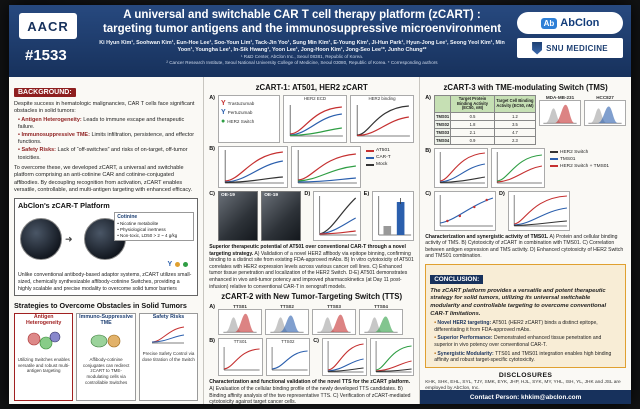  I want to click on binding-affinity-chart: TTS01, so click(240, 357).